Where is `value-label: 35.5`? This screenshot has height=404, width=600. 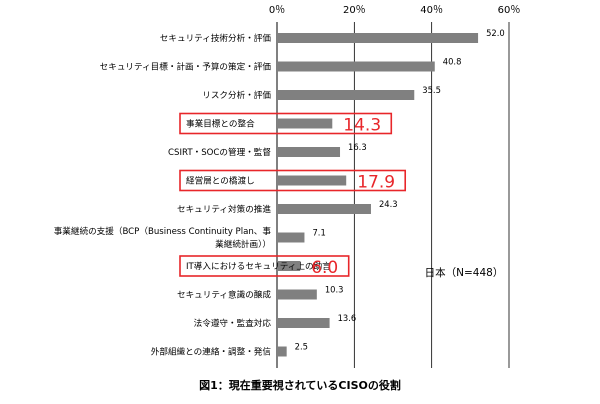
value-label: 35.5 is located at coordinates (431, 90).